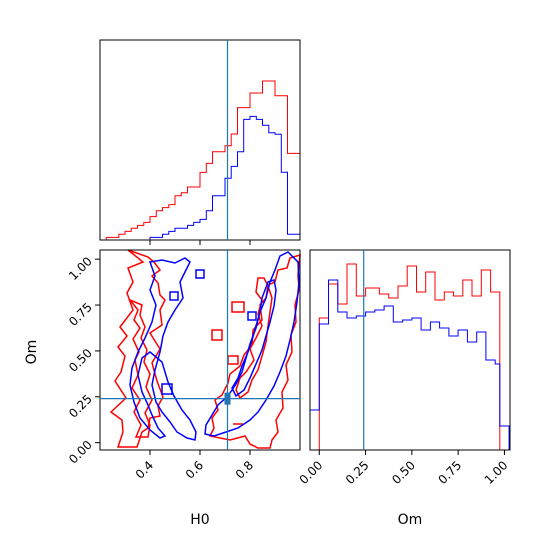 The width and height of the screenshot is (550, 550). I want to click on hist-Om-series-1-step, so click(409, 364).